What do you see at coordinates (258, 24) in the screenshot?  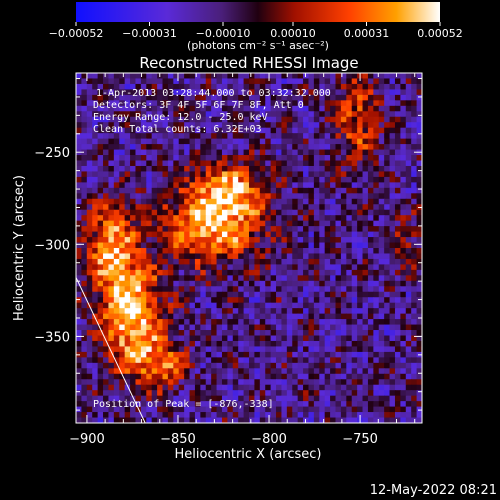 I see `colorbar-ticks` at bounding box center [258, 24].